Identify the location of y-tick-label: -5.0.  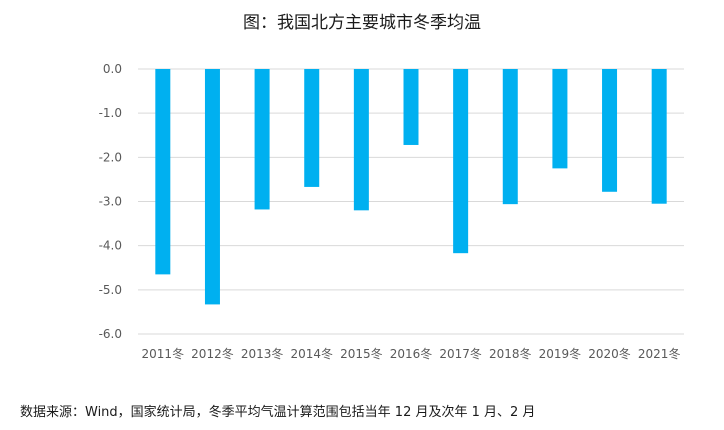
(110, 290).